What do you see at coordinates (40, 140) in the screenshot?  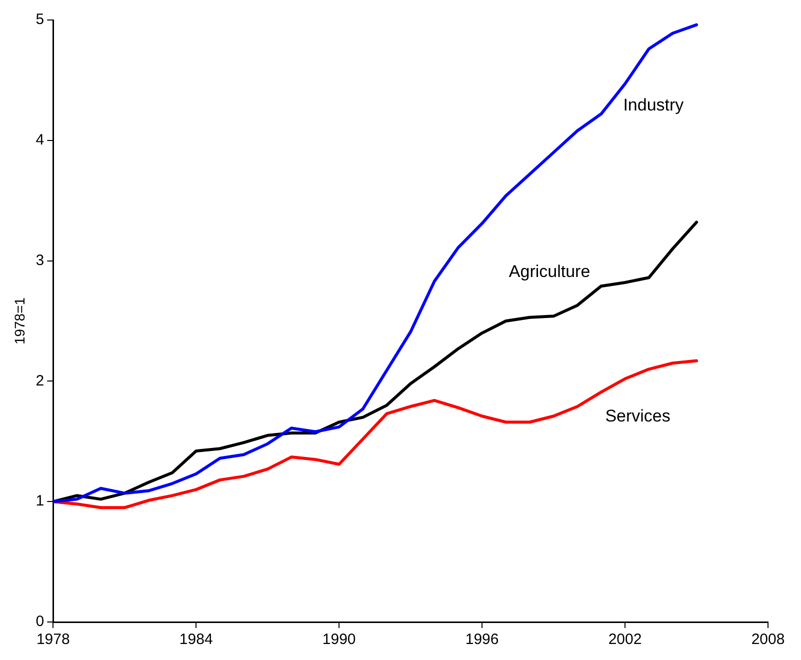 I see `y-tick-label: 4` at bounding box center [40, 140].